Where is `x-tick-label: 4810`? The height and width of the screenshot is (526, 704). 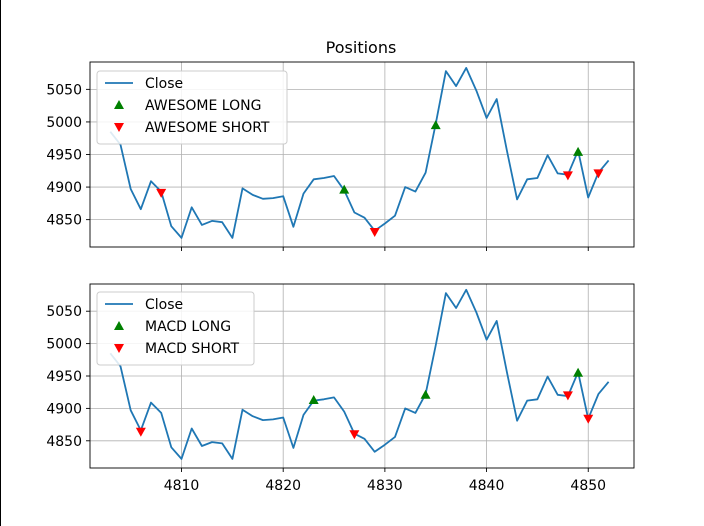 x-tick-label: 4810 is located at coordinates (182, 486).